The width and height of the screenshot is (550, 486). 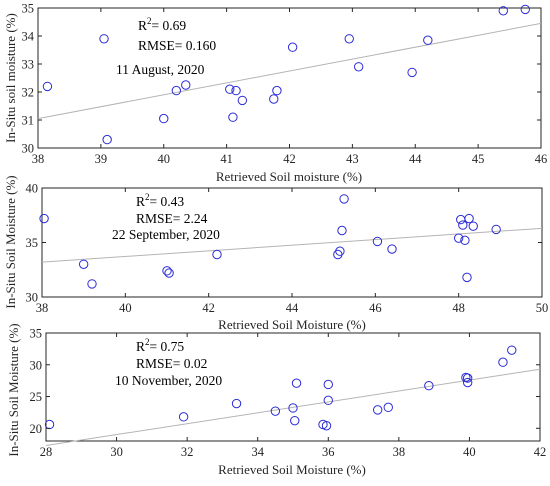 I want to click on panel-3-r2-prefix: R, so click(x=140, y=346).